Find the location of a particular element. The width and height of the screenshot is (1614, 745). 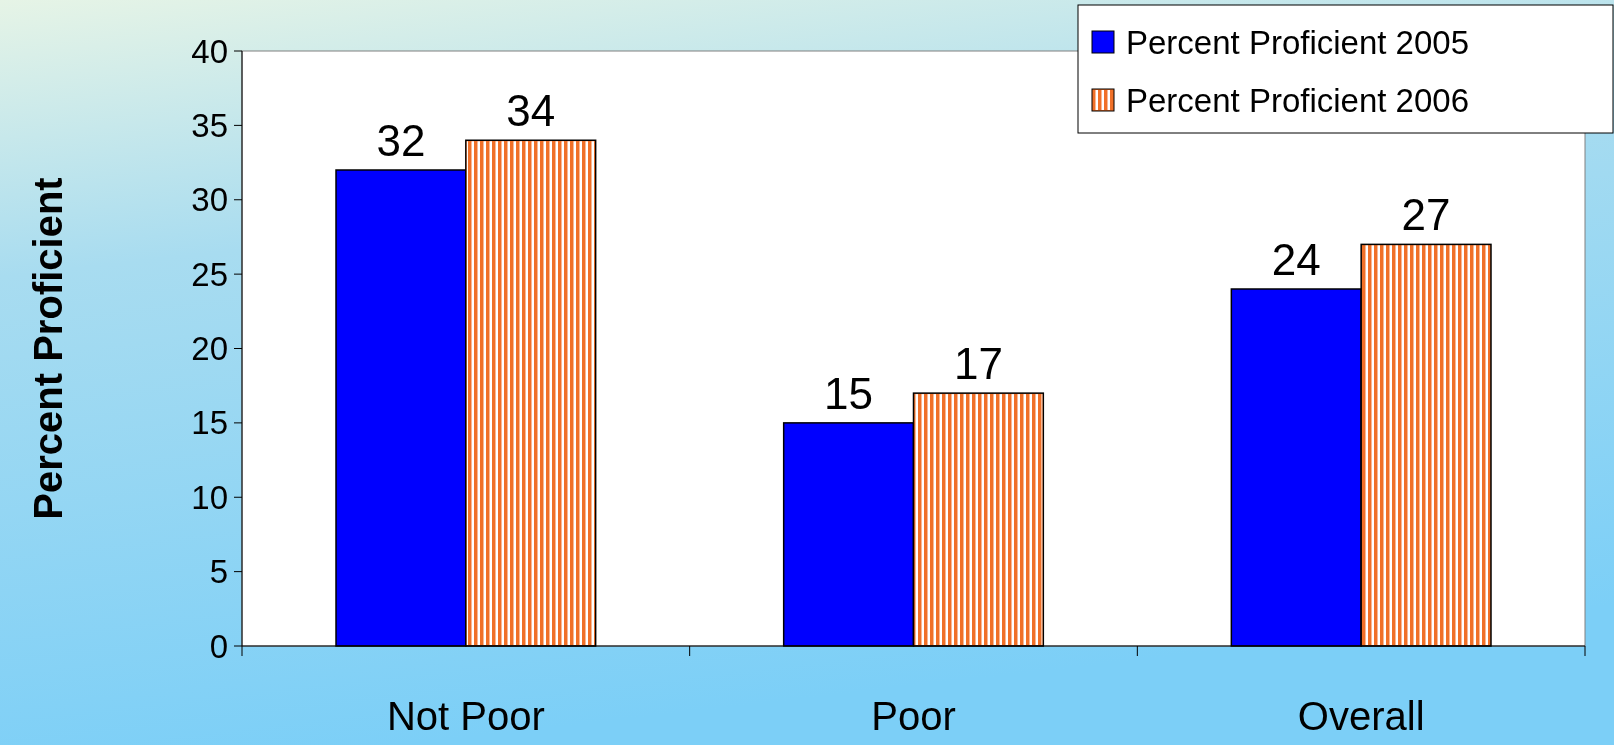

data-label: 34 is located at coordinates (531, 111).